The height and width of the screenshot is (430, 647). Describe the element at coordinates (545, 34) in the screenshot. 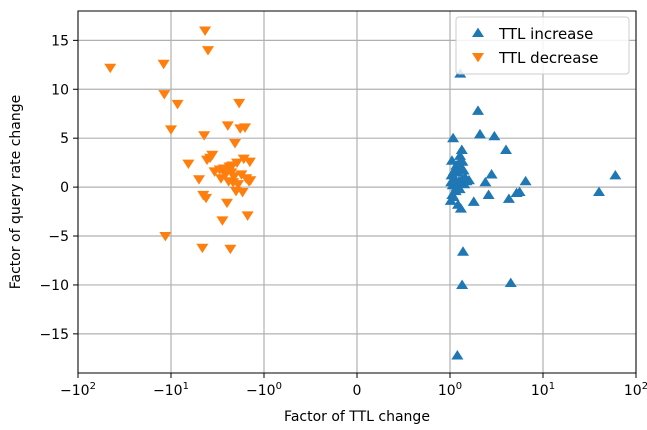

I see `legend-entry-label: TTL increase` at that location.